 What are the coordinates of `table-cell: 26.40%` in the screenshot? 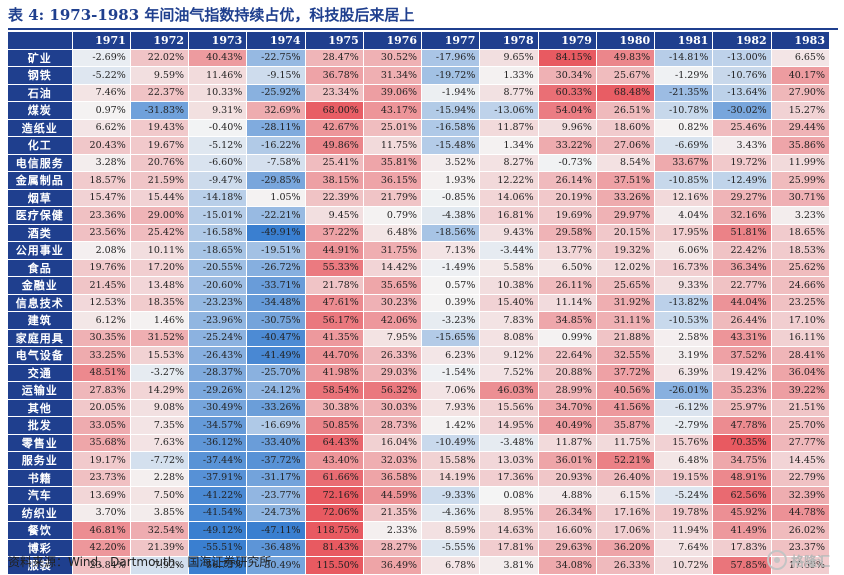 It's located at (626, 478).